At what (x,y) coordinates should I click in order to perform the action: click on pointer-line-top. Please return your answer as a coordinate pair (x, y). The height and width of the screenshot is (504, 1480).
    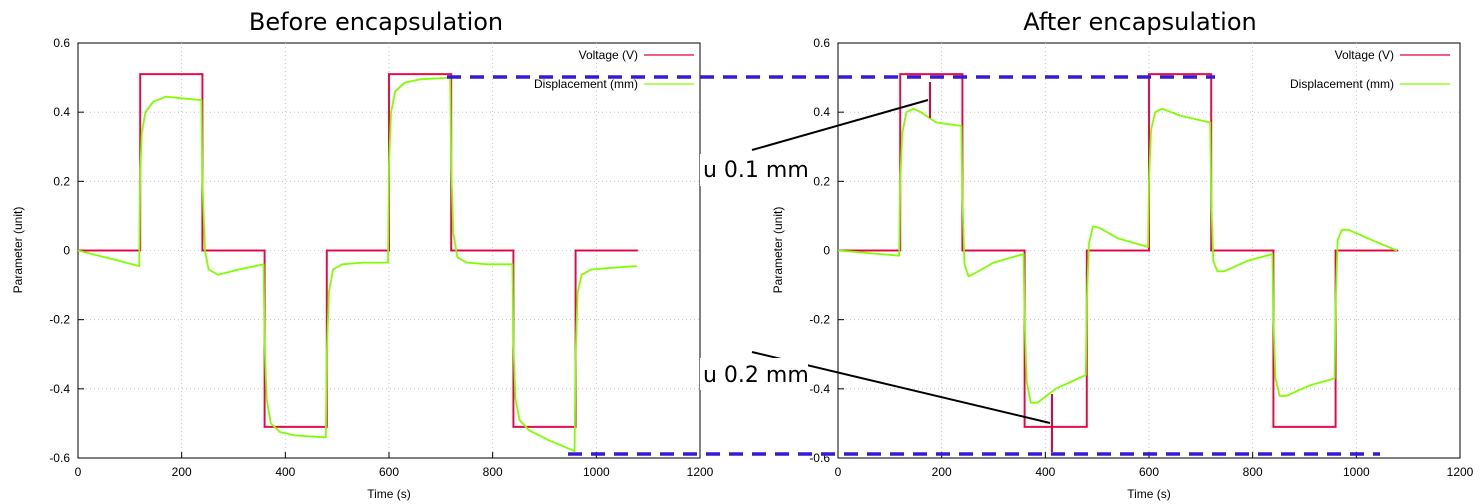
    Looking at the image, I should click on (840, 125).